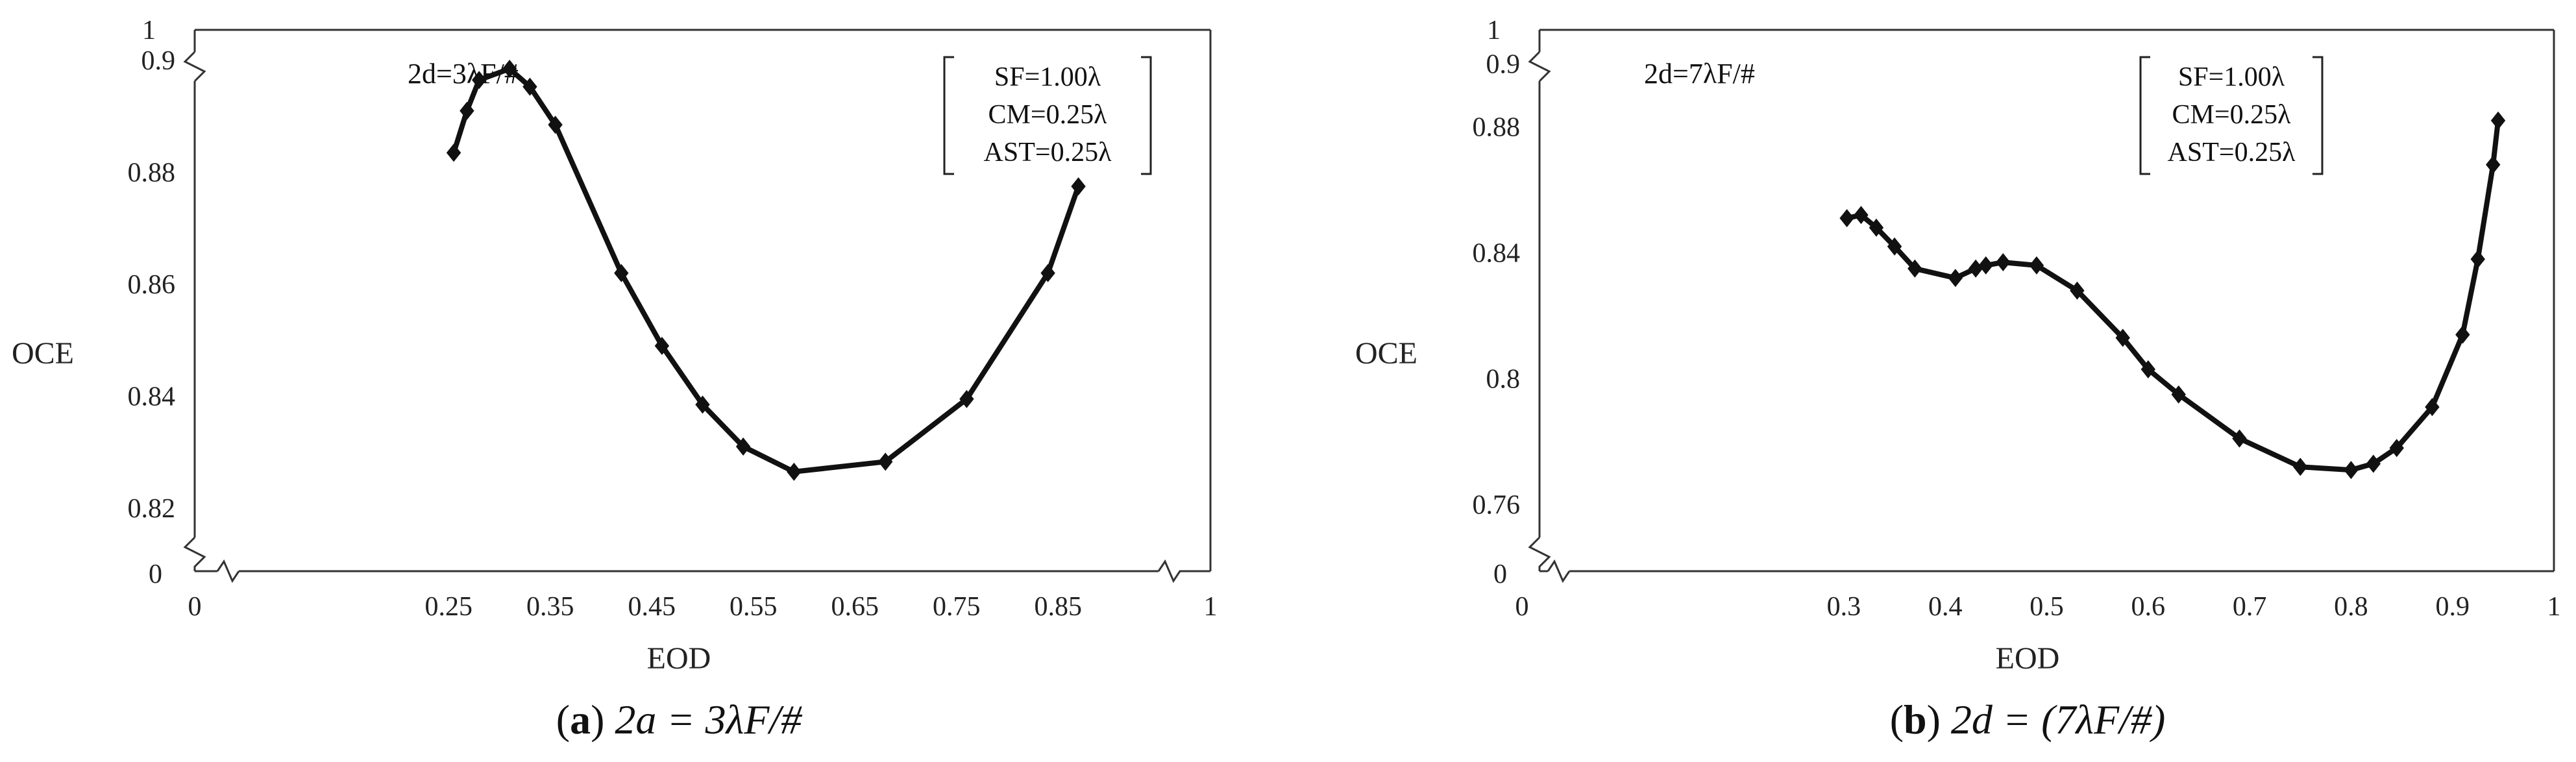  I want to click on x-tick-labels: 0.3 0.4 0.5 0.6 0.7 0.8 0.9, so click(2148, 607).